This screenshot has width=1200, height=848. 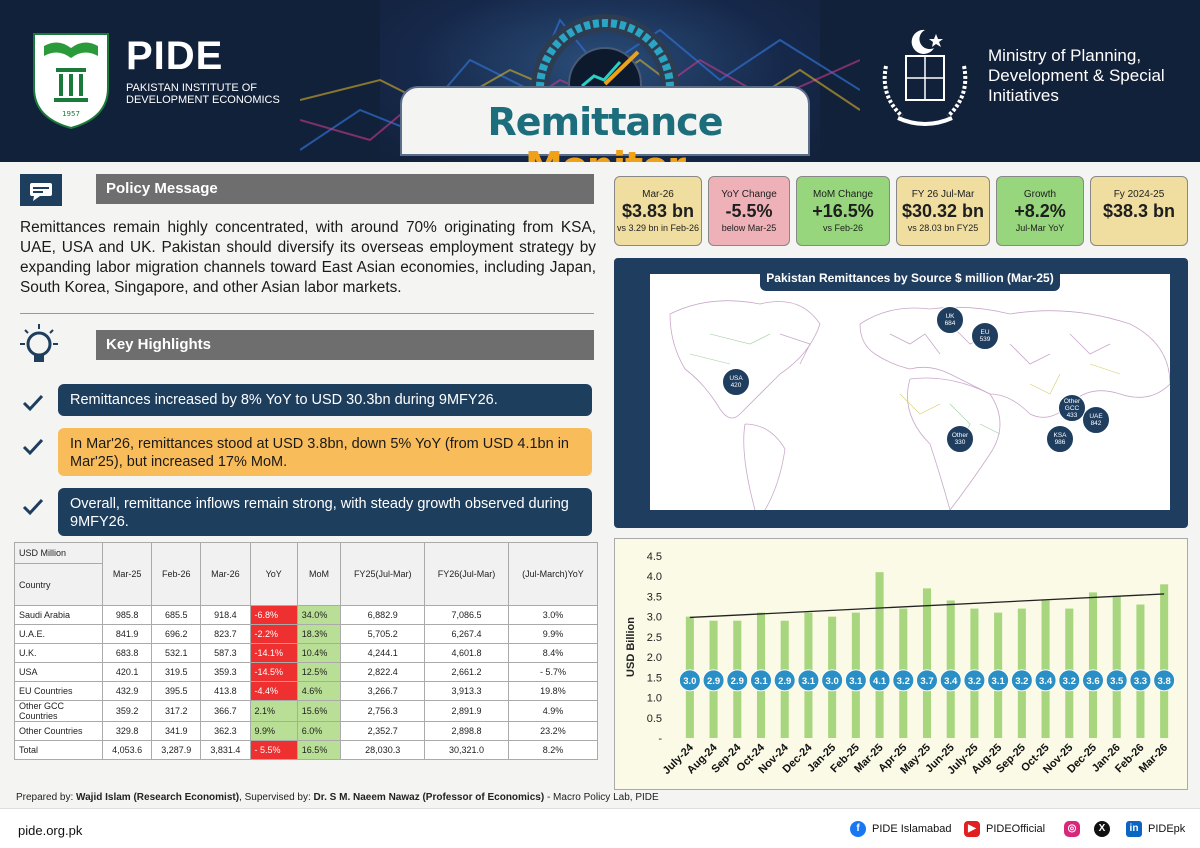 What do you see at coordinates (225, 731) in the screenshot?
I see `table-cell: 362.3` at bounding box center [225, 731].